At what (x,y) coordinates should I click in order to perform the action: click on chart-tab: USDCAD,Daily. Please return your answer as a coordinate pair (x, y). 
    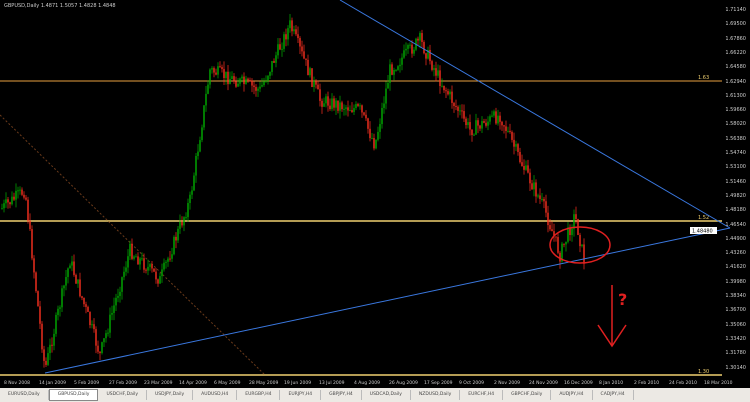
    Looking at the image, I should click on (386, 395).